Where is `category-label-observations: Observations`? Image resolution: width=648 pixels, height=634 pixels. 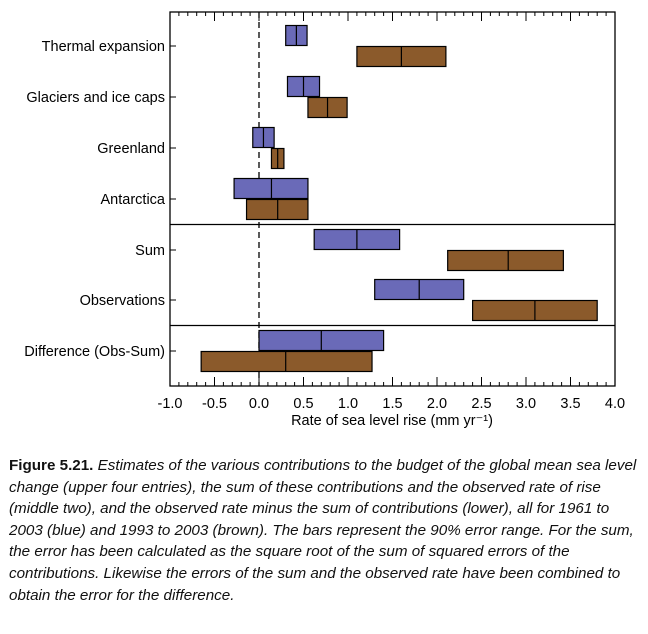
category-label-observations: Observations is located at coordinates (122, 301).